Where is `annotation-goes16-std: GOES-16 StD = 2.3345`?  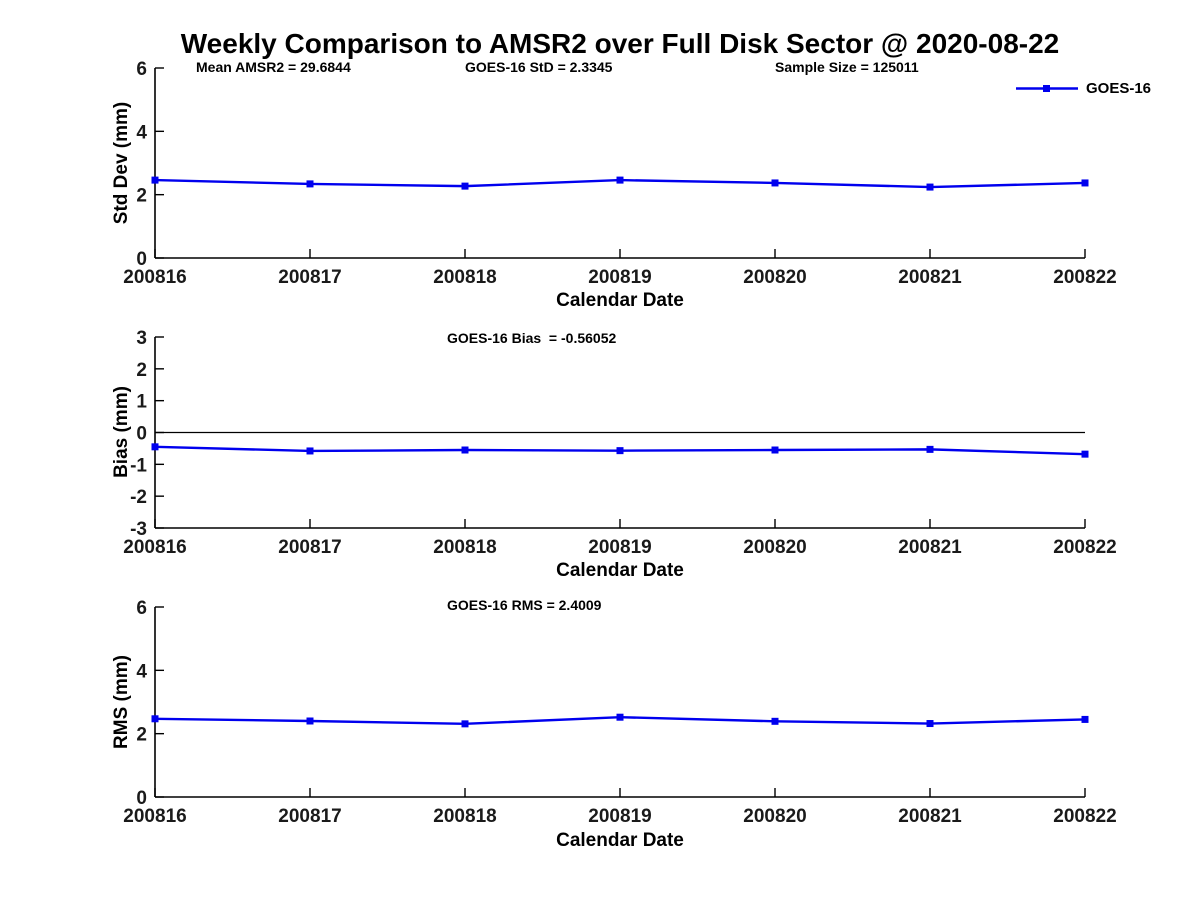
annotation-goes16-std: GOES-16 StD = 2.3345 is located at coordinates (539, 67).